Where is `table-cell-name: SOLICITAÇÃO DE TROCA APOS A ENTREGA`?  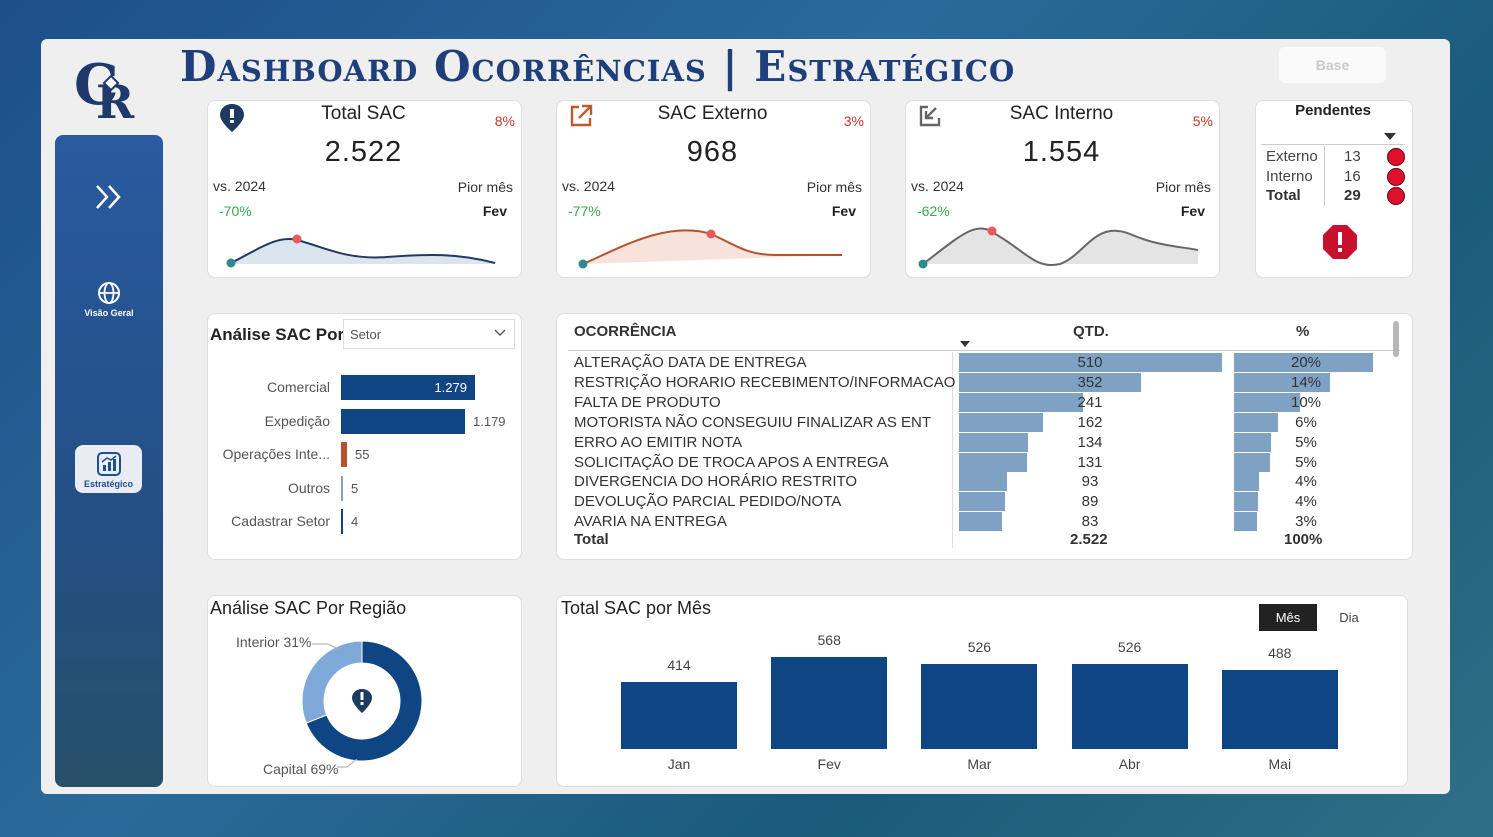
table-cell-name: SOLICITAÇÃO DE TROCA APOS A ENTREGA is located at coordinates (731, 462).